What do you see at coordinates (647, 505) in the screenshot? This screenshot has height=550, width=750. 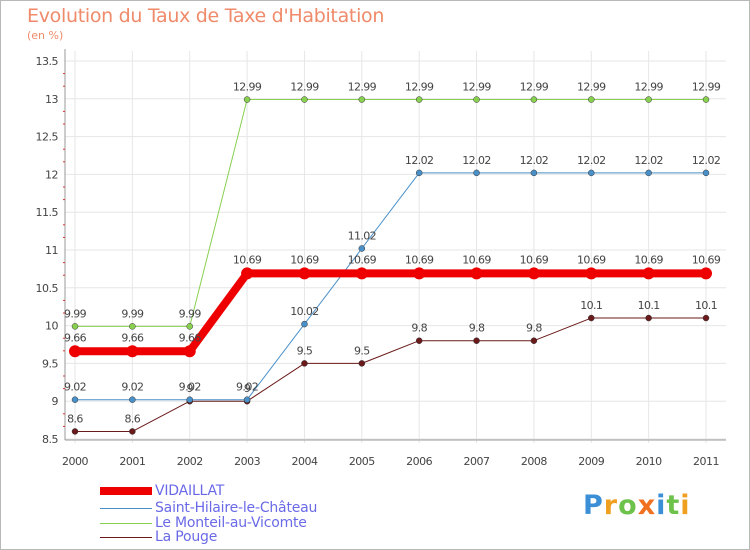 I see `logo-letter: x` at bounding box center [647, 505].